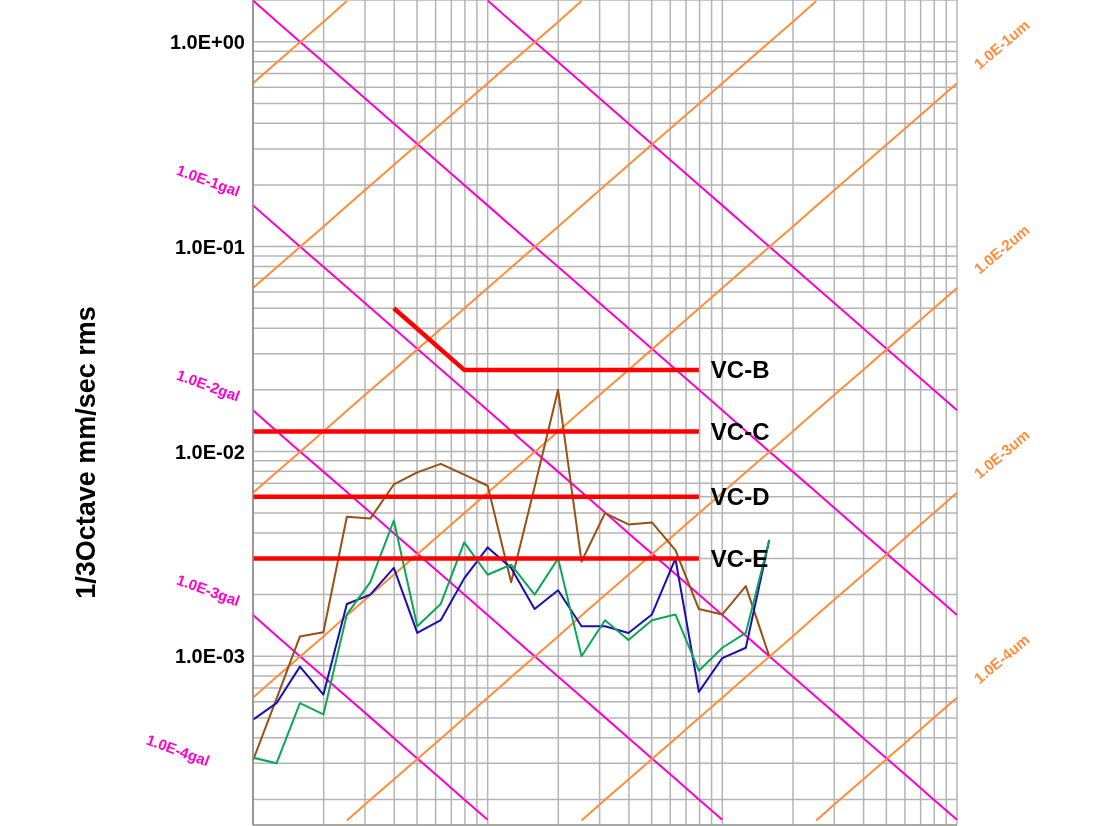  Describe the element at coordinates (209, 246) in the screenshot. I see `y-tick-label: 1.0E-01` at that location.